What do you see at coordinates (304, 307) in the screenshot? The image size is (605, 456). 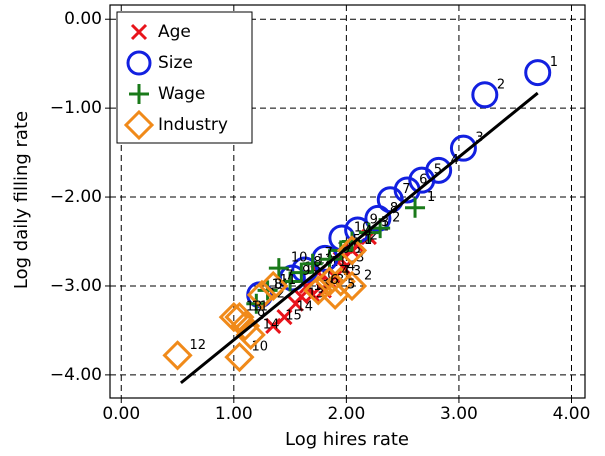 I see `point-label: 14` at bounding box center [304, 307].